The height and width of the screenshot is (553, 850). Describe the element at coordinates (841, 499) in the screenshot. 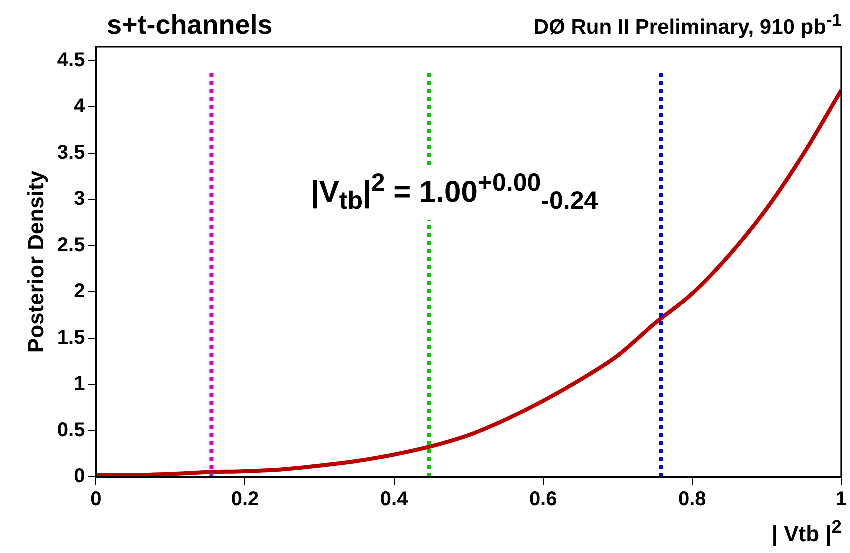

I see `x-tick-label: 1` at that location.